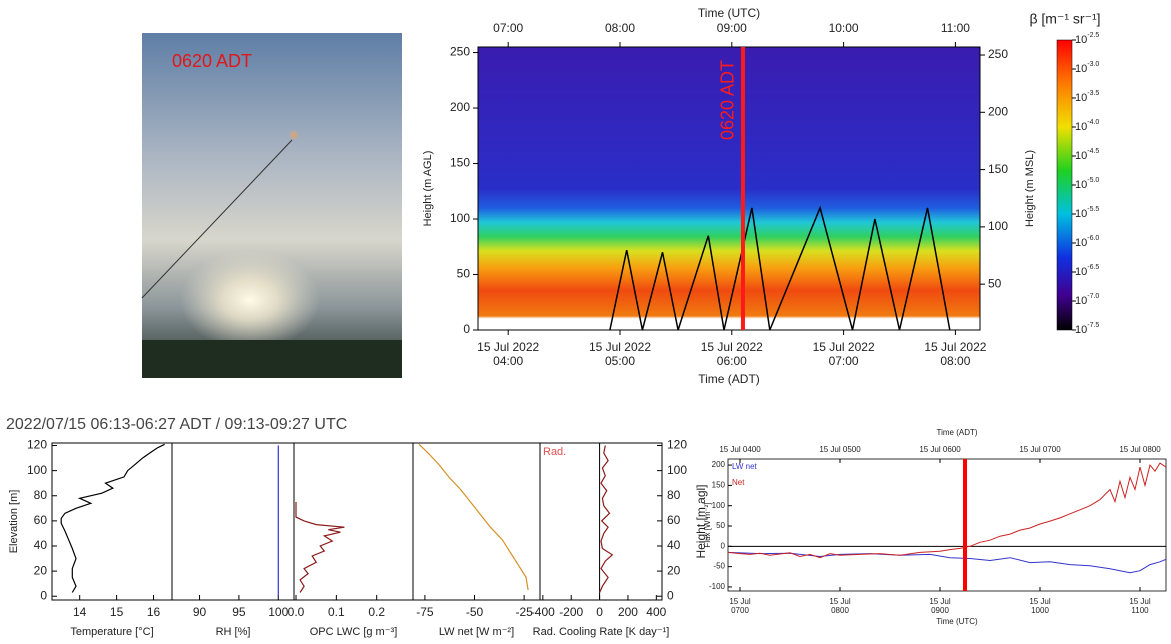 The width and height of the screenshot is (1171, 644). What do you see at coordinates (956, 432) in the screenshot?
I see `x2-axis-label: Time (ADT)` at bounding box center [956, 432].